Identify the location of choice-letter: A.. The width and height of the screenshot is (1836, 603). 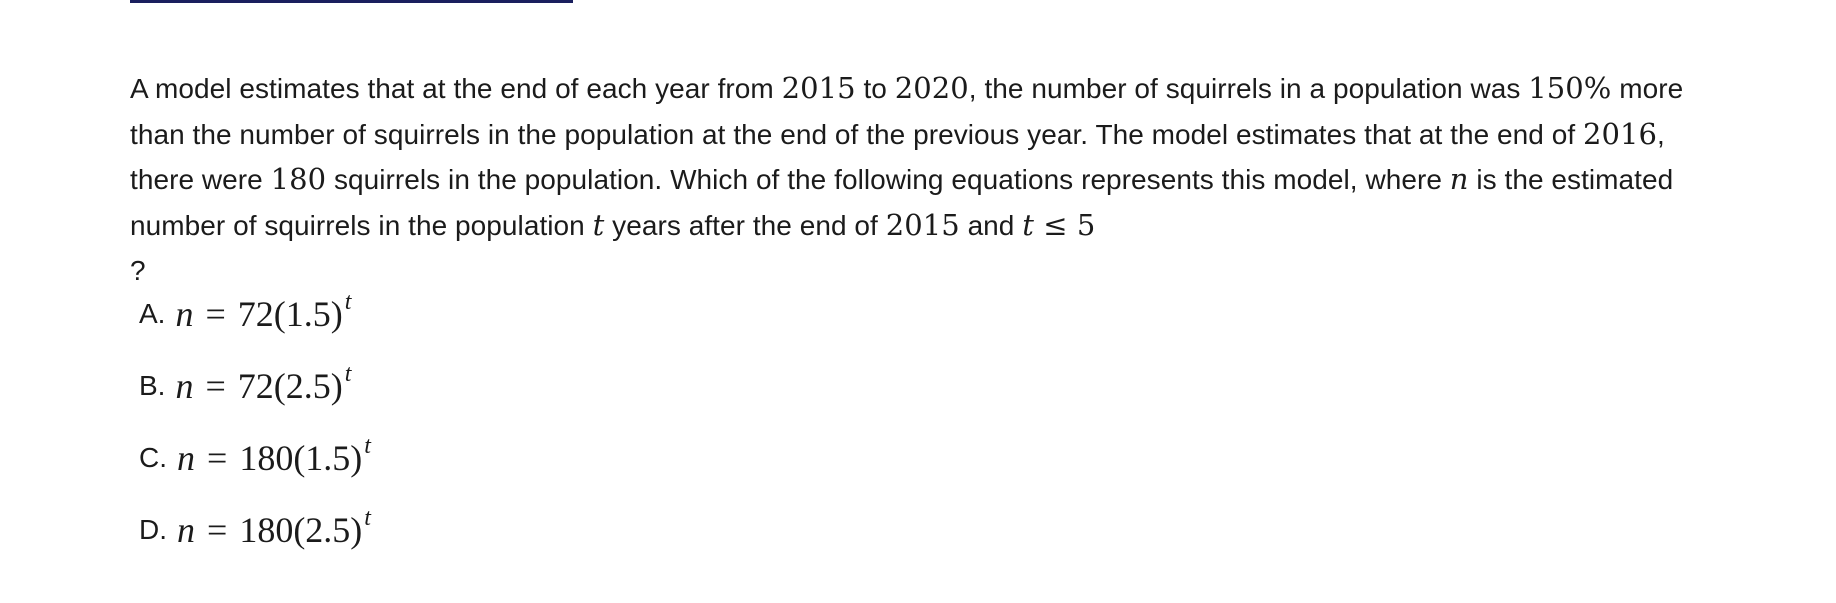
(152, 313).